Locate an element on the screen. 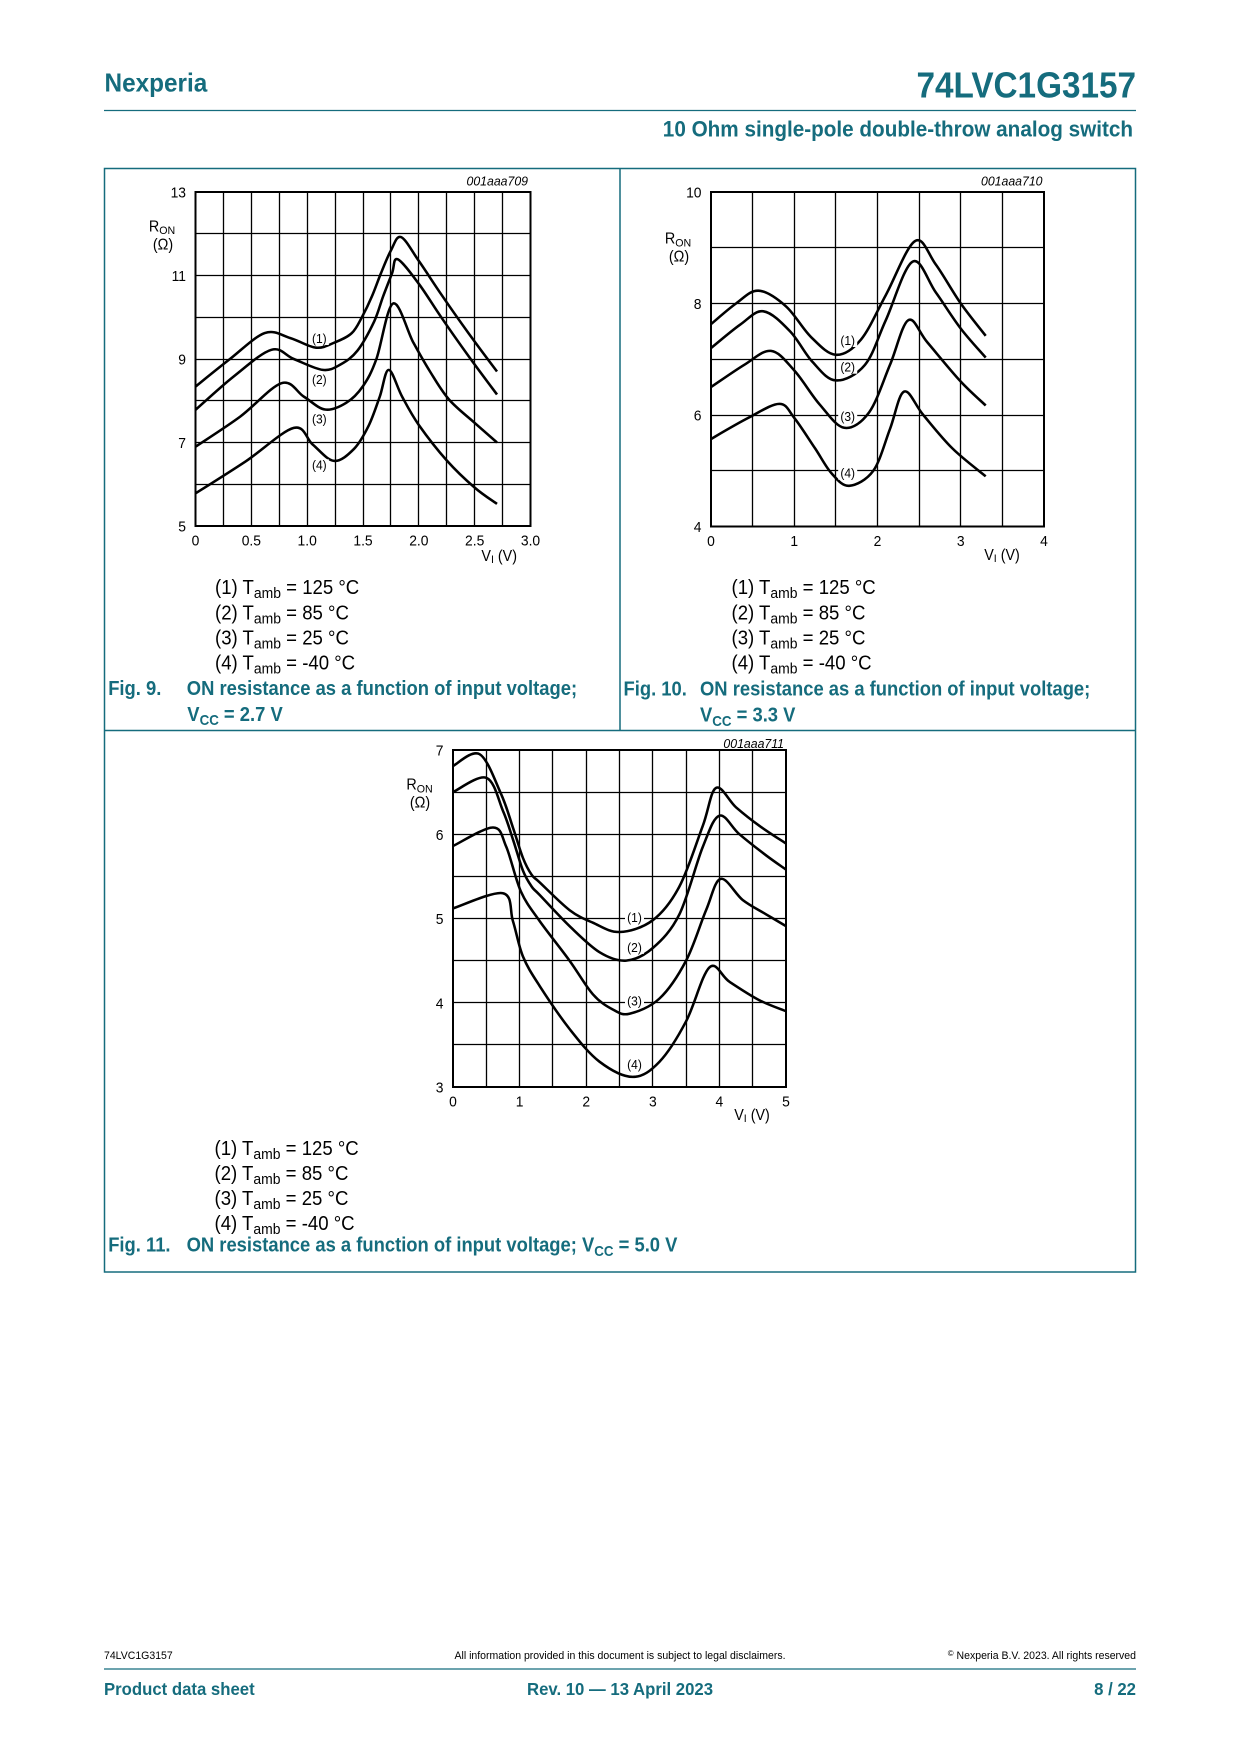 The image size is (1240, 1759). svg-text: 8 is located at coordinates (698, 305).